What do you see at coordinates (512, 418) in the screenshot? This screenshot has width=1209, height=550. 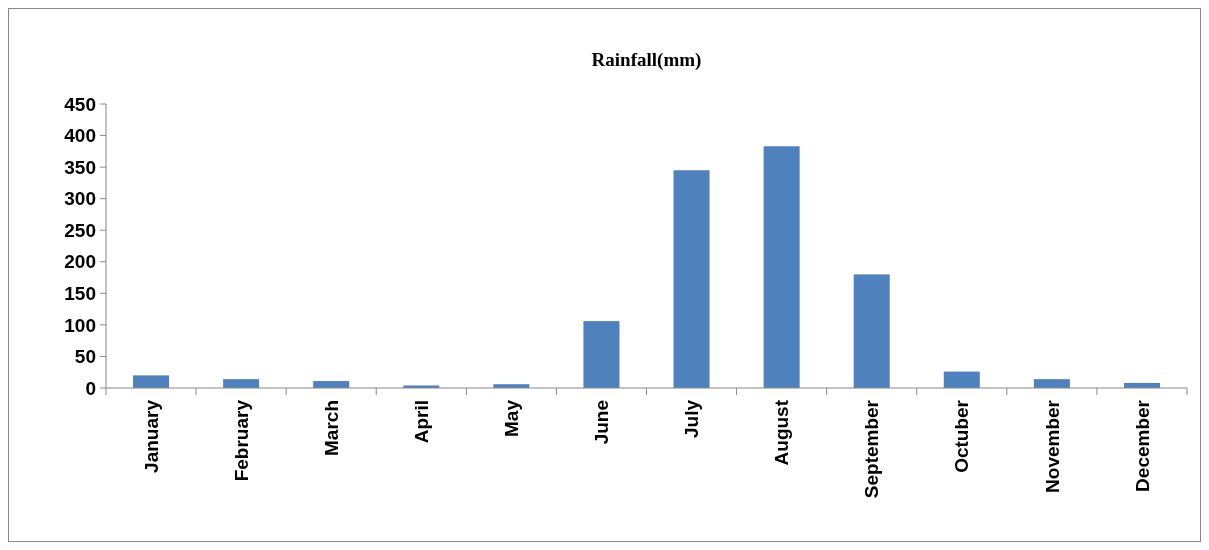 I see `x-tick-label: May` at bounding box center [512, 418].